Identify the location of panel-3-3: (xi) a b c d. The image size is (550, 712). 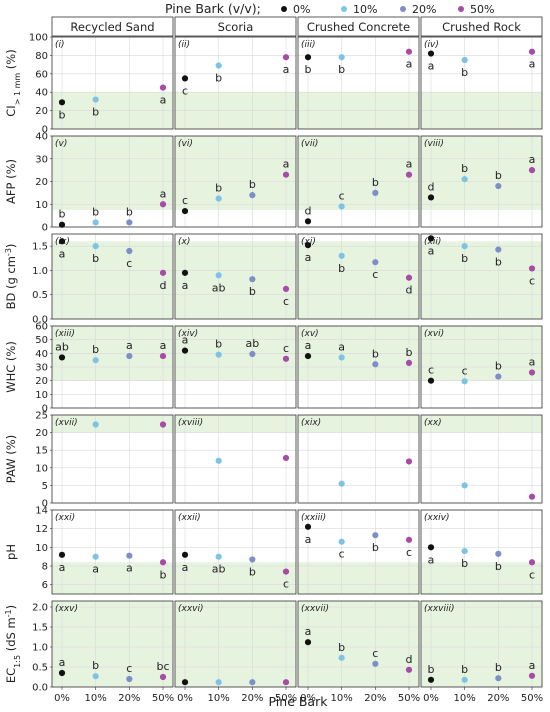
(358, 276).